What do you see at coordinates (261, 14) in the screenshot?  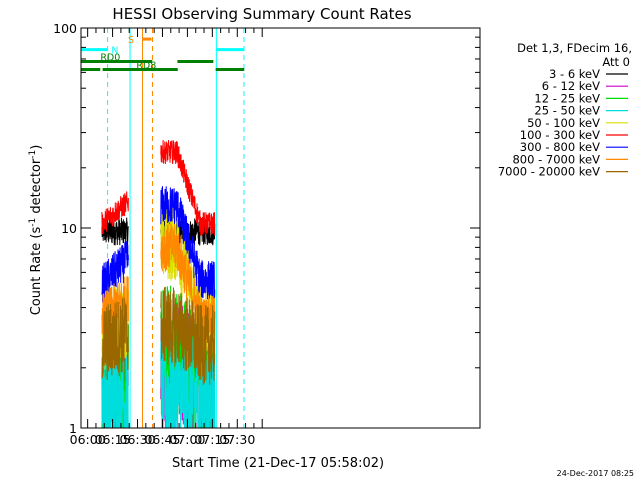 I see `chart-title: HESSI Observing Summary Count Rates` at bounding box center [261, 14].